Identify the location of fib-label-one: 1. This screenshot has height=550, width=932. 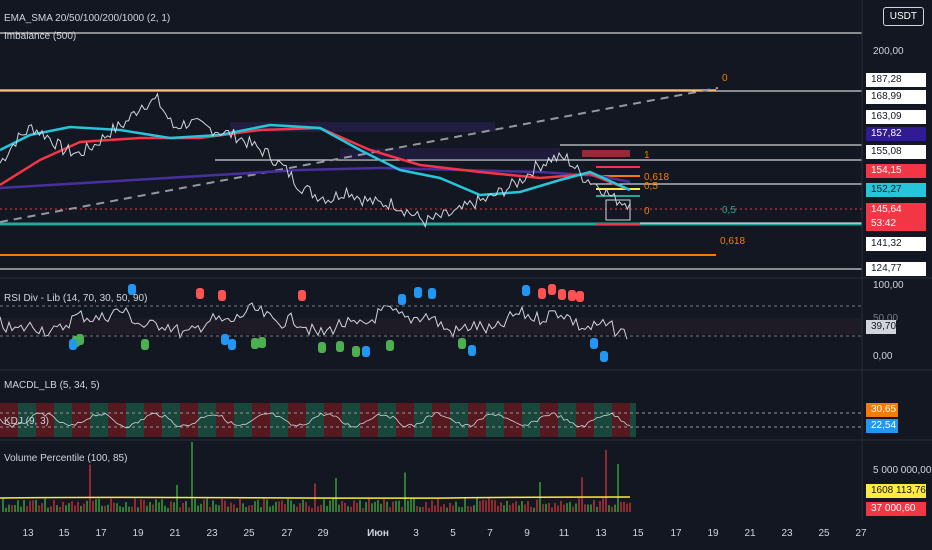
(647, 155).